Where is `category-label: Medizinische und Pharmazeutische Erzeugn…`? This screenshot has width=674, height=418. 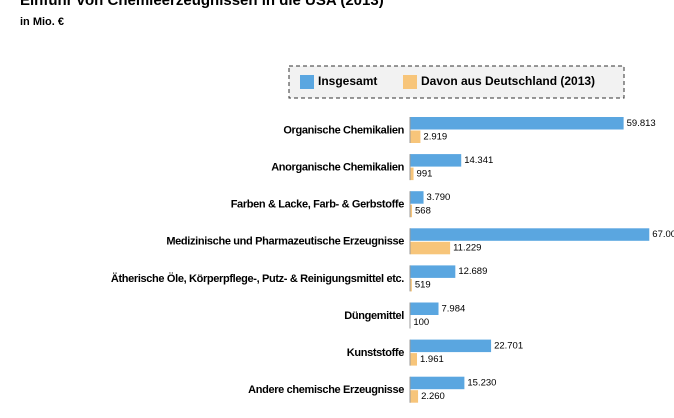 category-label: Medizinische und Pharmazeutische Erzeugn… is located at coordinates (285, 242).